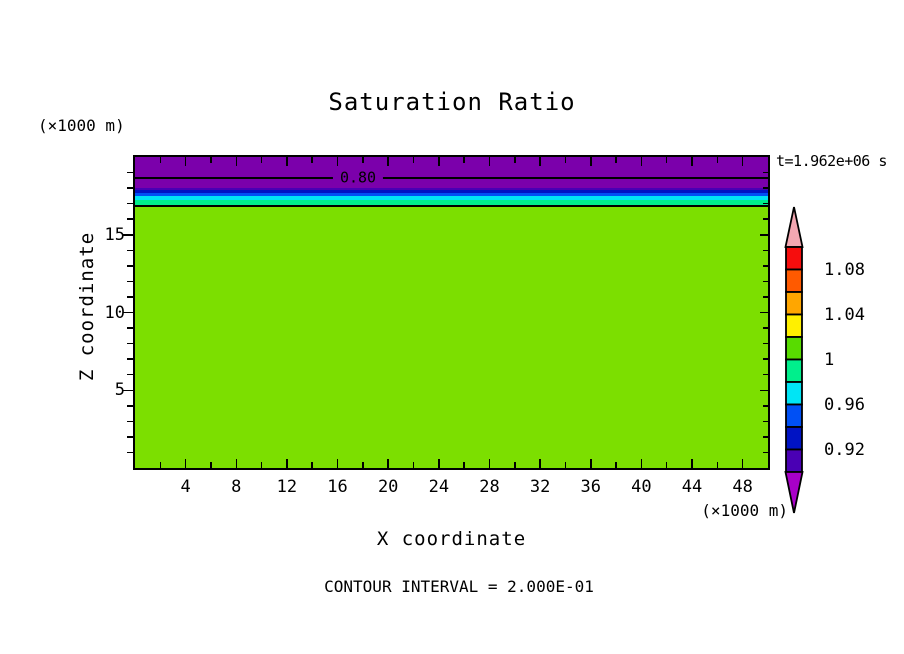 The image size is (904, 654). I want to click on y-axis-title: Z coordinate, so click(87, 306).